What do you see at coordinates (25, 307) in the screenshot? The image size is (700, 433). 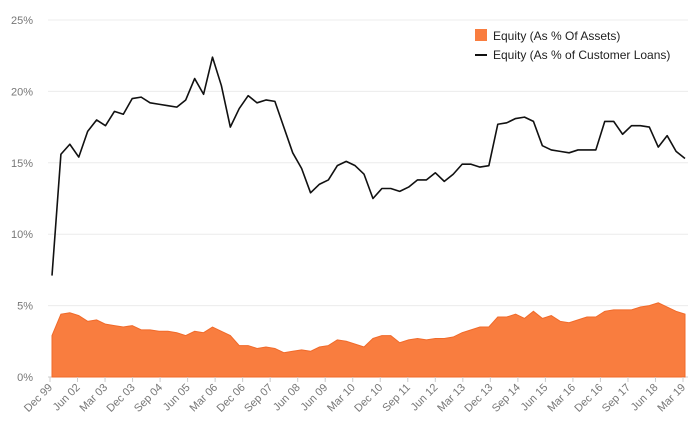 I see `y-tick-label: 5%` at bounding box center [25, 307].